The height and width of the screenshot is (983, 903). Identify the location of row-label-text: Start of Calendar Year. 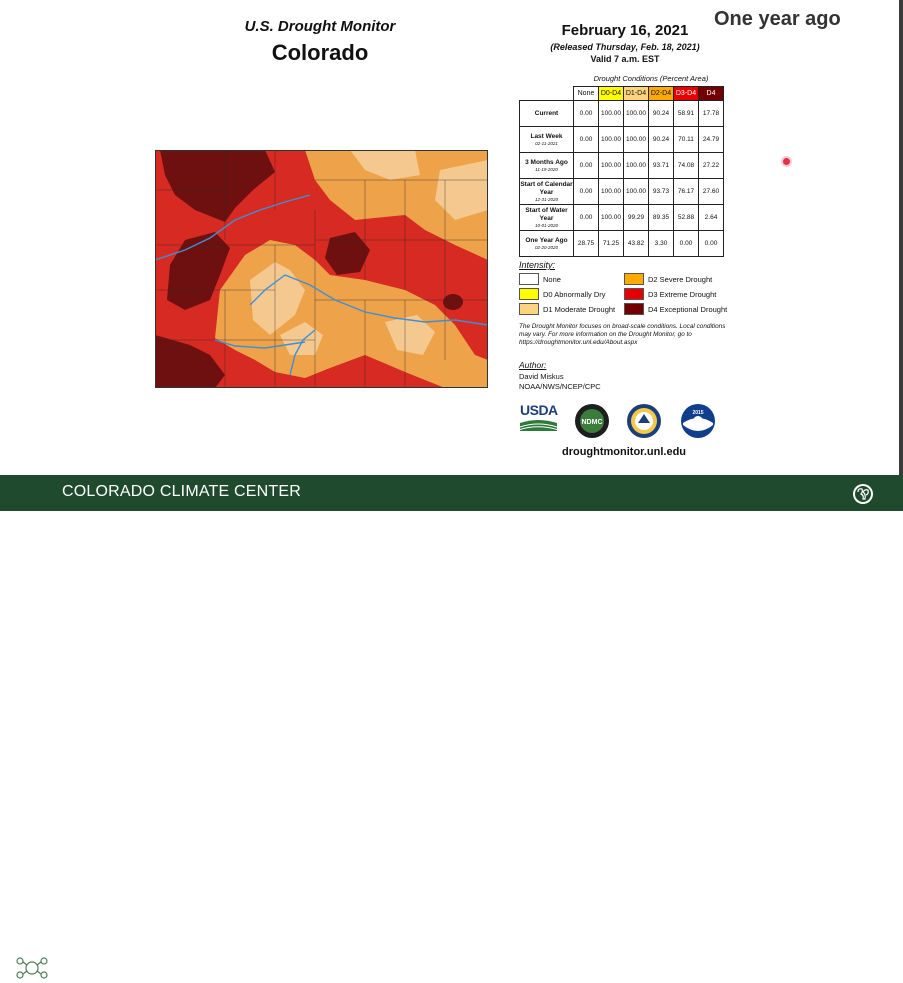
(546, 188).